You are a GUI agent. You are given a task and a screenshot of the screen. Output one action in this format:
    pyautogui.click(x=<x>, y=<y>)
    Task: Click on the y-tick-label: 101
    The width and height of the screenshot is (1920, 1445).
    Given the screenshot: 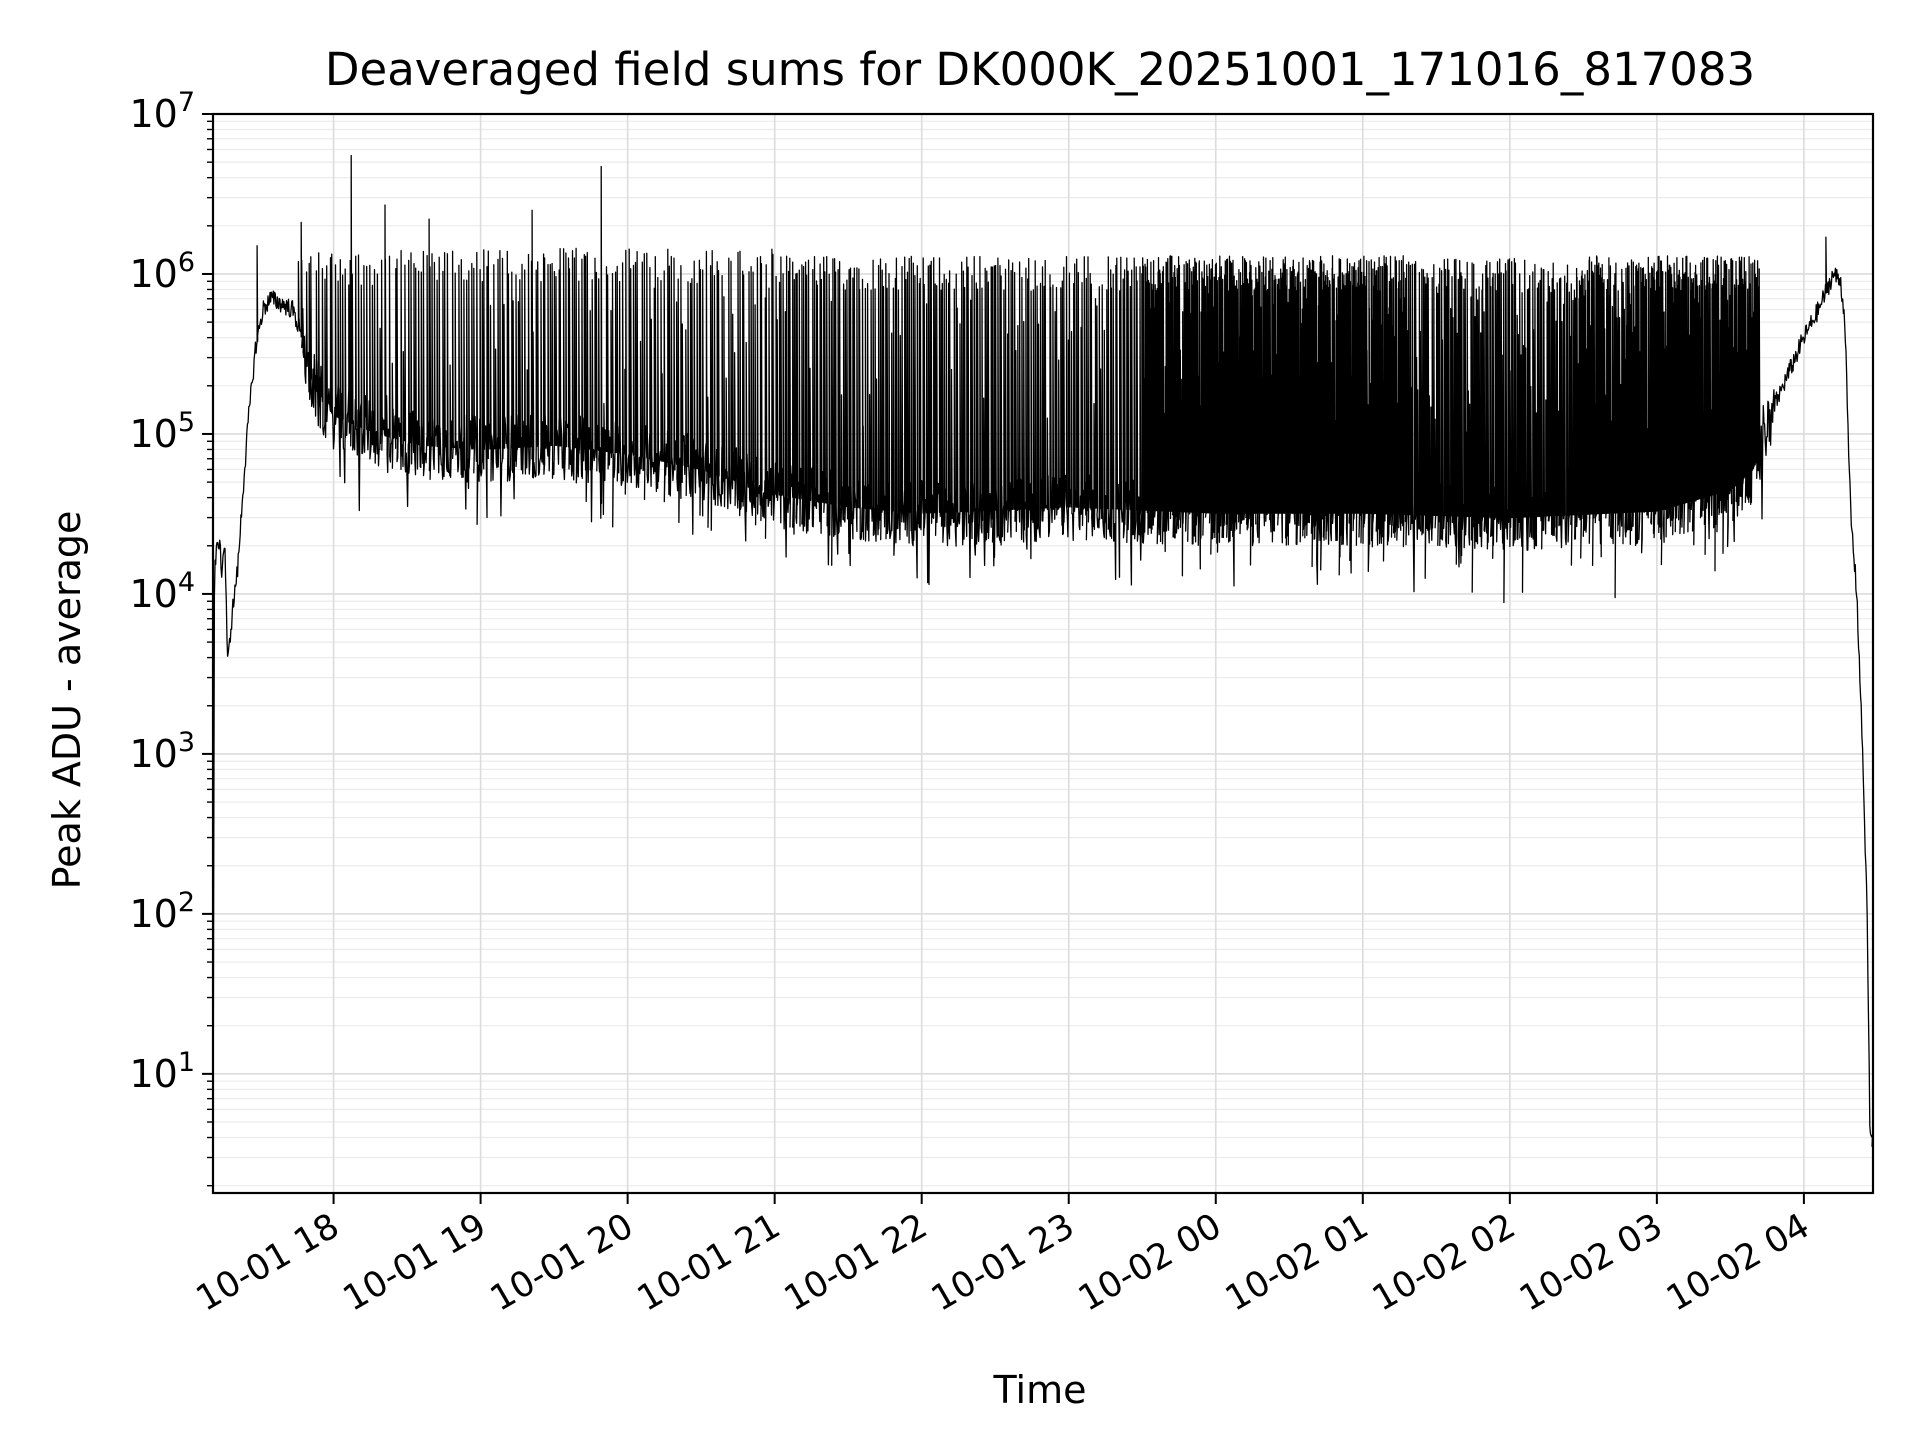 What is the action you would take?
    pyautogui.click(x=162, y=1071)
    